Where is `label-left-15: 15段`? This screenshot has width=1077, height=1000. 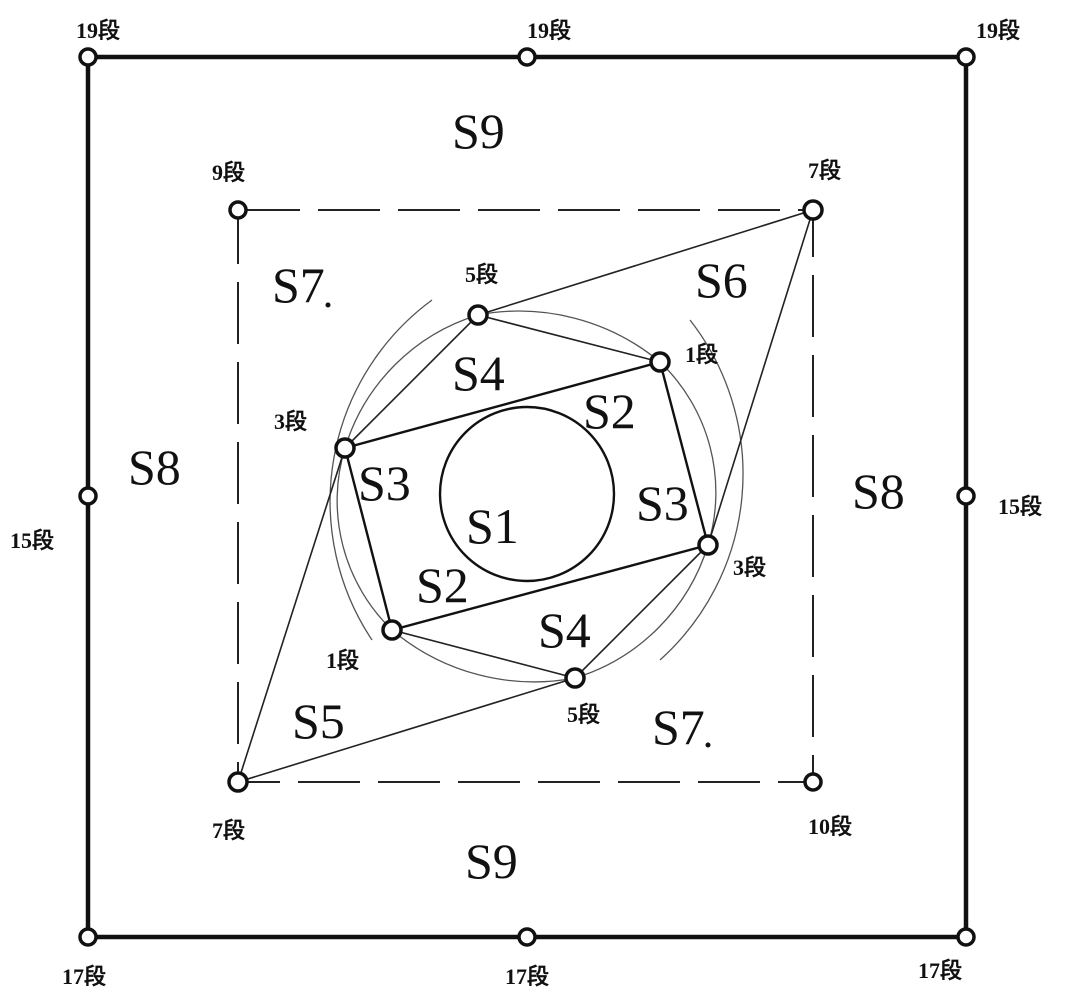 label-left-15: 15段 is located at coordinates (32, 540).